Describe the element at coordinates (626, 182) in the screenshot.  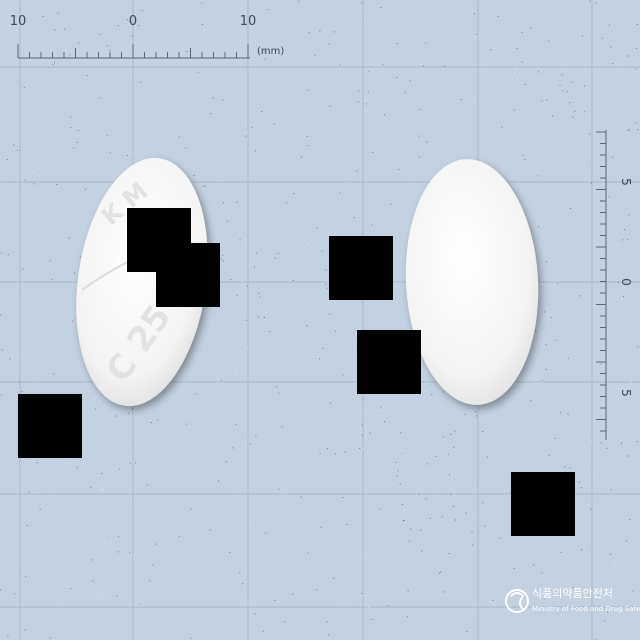
I see `ruler-right-label: 5` at that location.